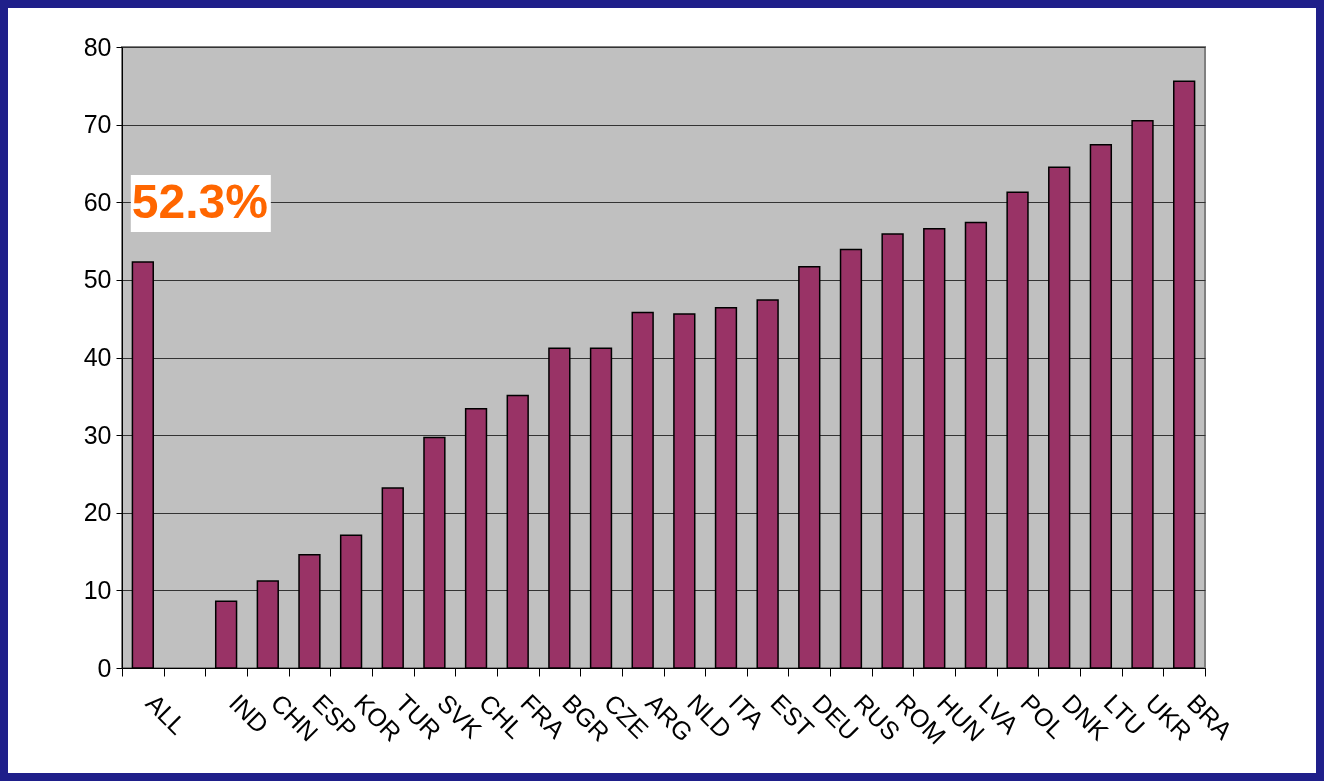  I want to click on y-tick-label: 10, so click(97, 589).